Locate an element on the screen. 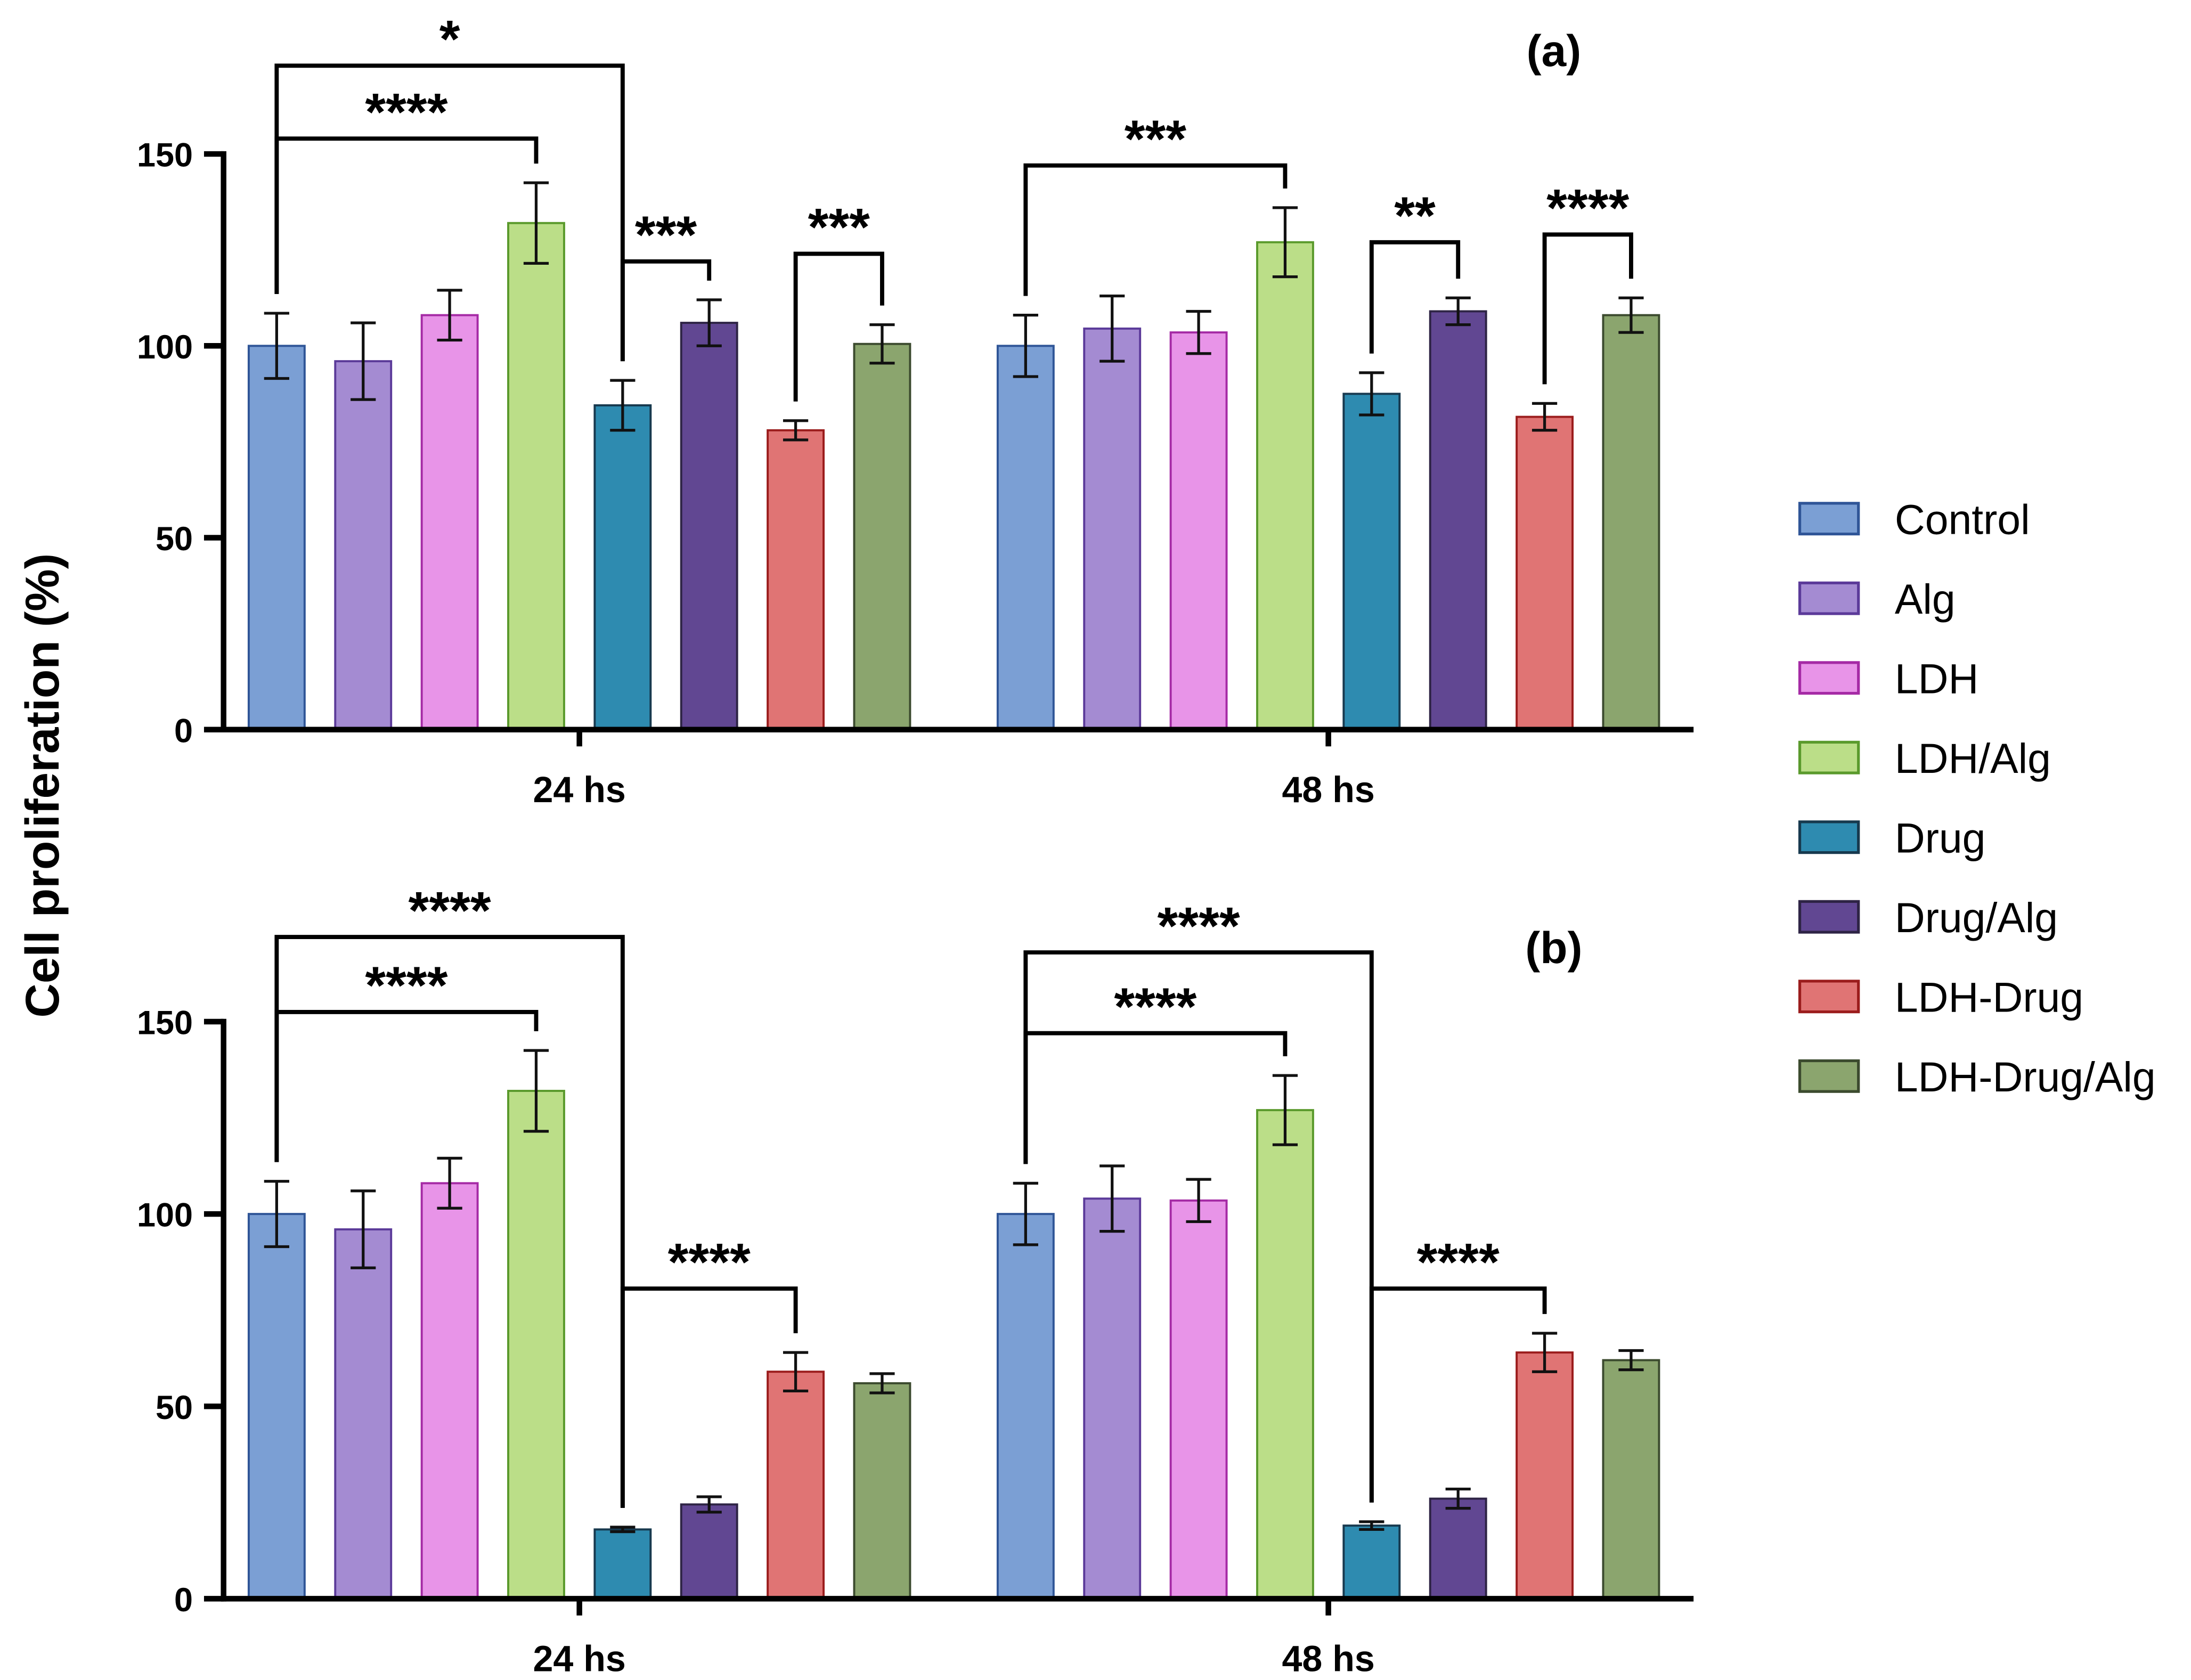 The height and width of the screenshot is (1680, 2191). legend-label: Drug/Alg is located at coordinates (1977, 917).